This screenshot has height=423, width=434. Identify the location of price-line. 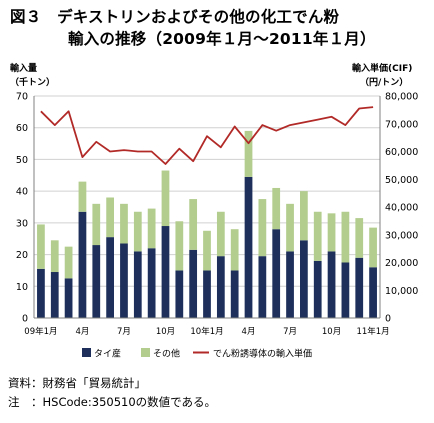
(207, 135).